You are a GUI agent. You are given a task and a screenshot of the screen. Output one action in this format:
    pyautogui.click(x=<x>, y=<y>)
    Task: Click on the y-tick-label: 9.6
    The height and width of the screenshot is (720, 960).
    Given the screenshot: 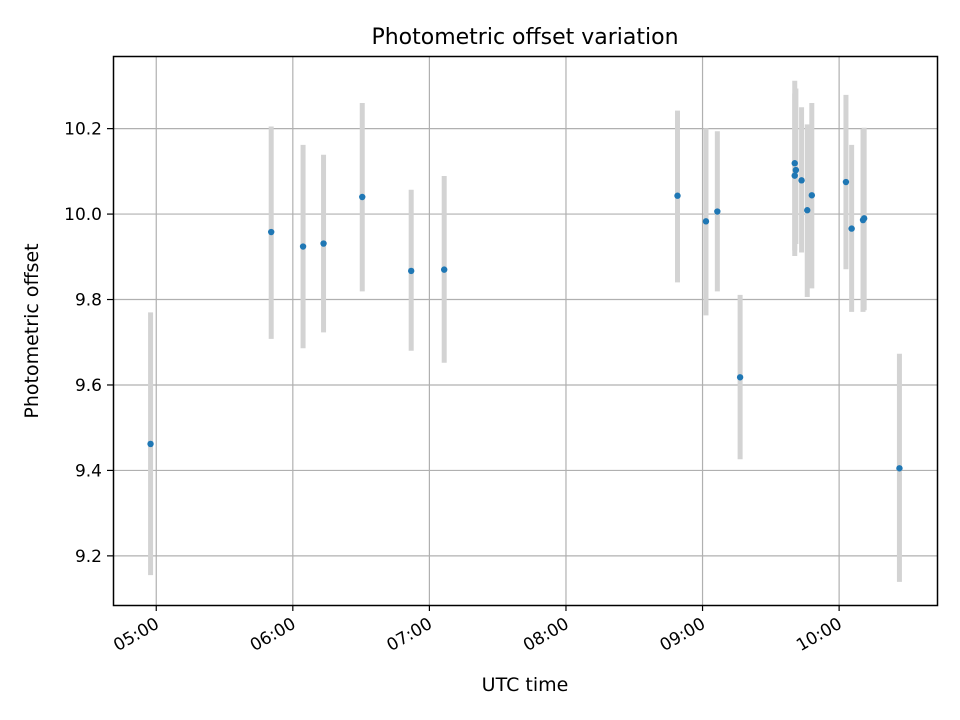 What is the action you would take?
    pyautogui.click(x=88, y=386)
    